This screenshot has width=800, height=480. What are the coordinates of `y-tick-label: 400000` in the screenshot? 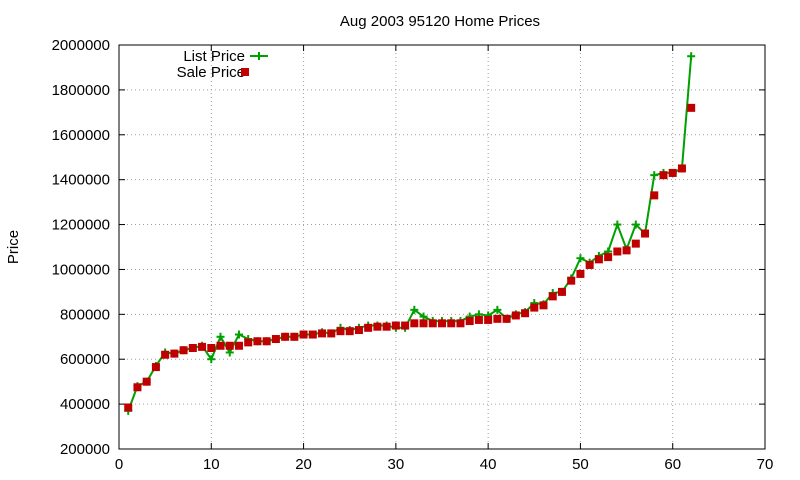 It's located at (85, 404).